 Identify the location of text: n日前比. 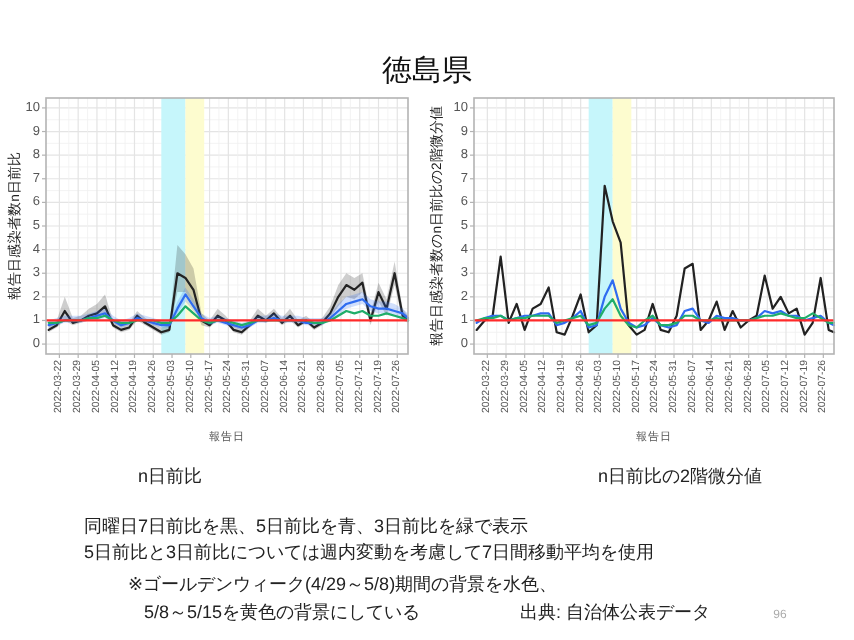
(170, 476).